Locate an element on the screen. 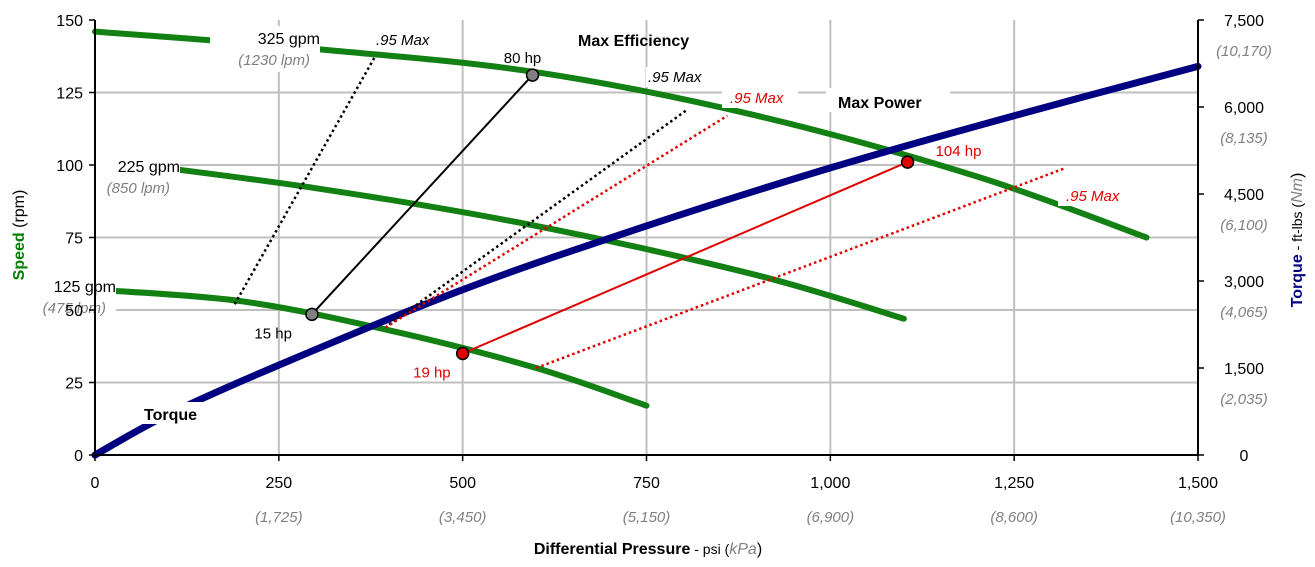  curve-label-sub: (1230 lpm) is located at coordinates (274, 60).